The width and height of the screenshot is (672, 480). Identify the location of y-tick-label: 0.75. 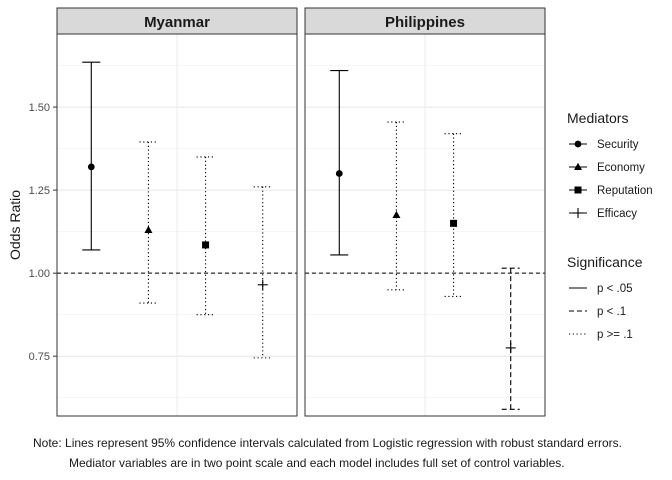
(39, 357).